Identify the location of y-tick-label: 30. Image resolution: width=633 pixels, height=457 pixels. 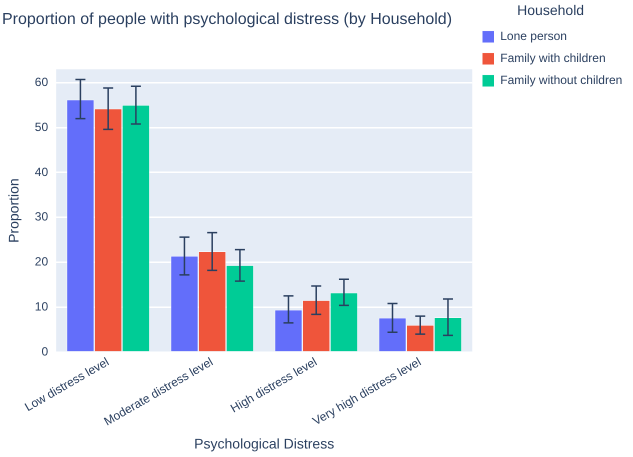
(41, 217).